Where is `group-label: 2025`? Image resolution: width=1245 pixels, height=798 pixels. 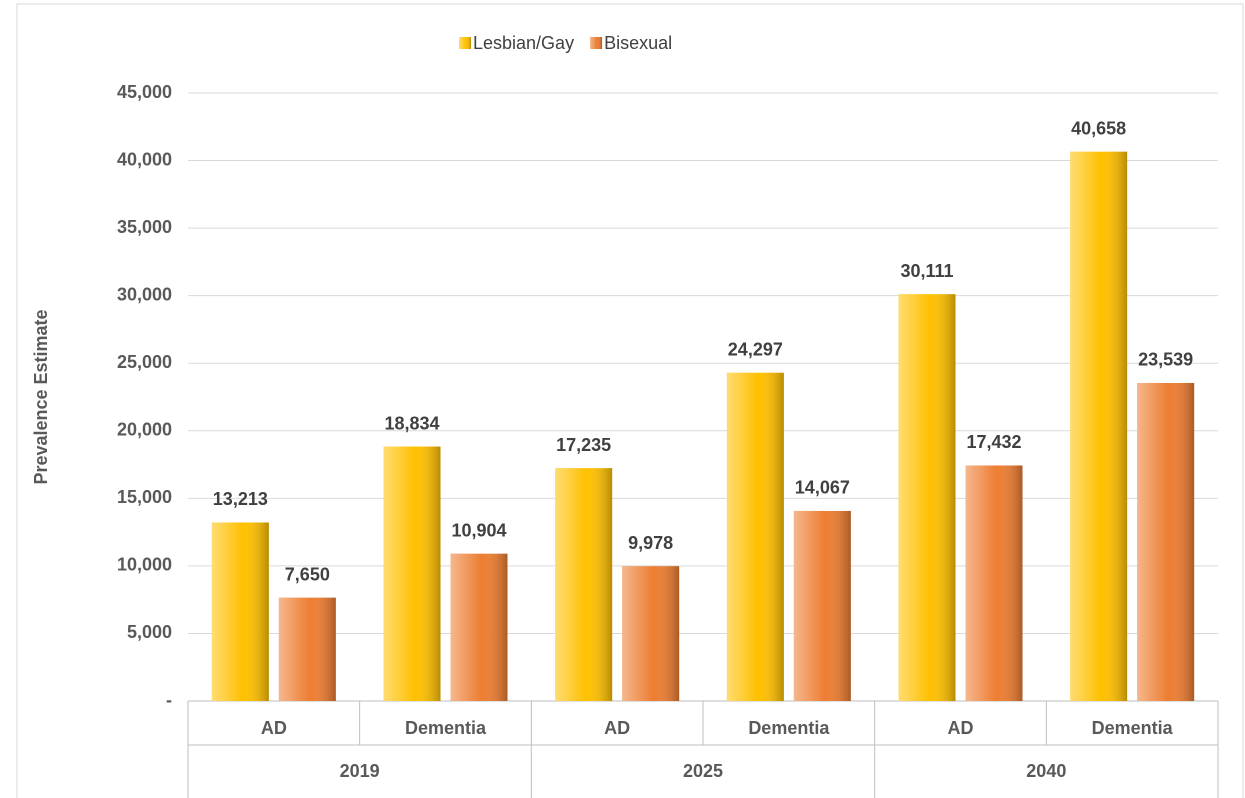 group-label: 2025 is located at coordinates (703, 771).